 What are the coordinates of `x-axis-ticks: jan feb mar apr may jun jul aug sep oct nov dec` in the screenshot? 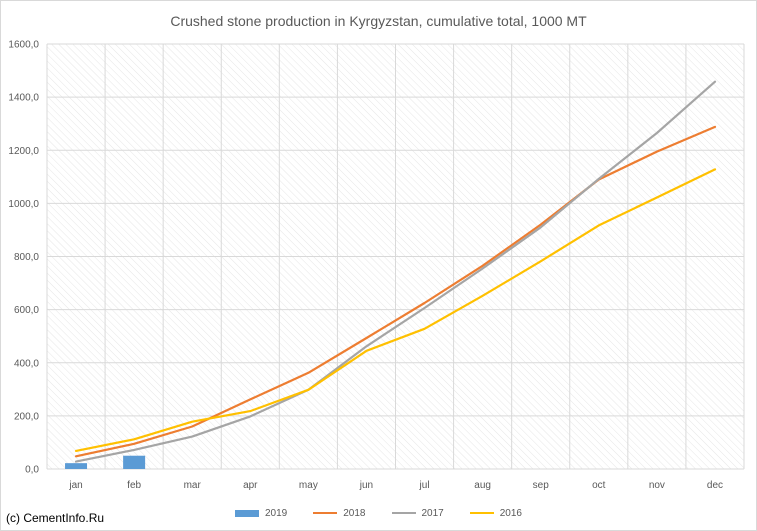 It's located at (395, 485).